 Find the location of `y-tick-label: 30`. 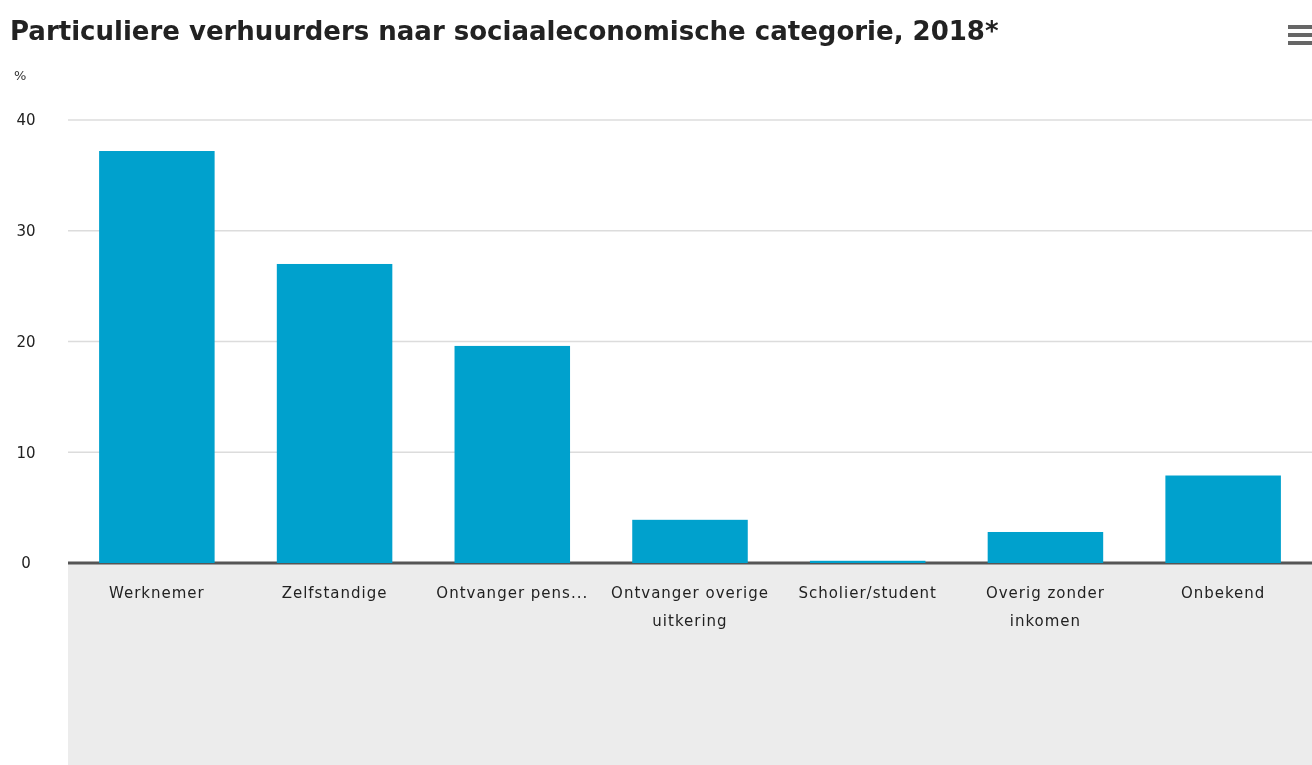

y-tick-label: 30 is located at coordinates (26, 231).